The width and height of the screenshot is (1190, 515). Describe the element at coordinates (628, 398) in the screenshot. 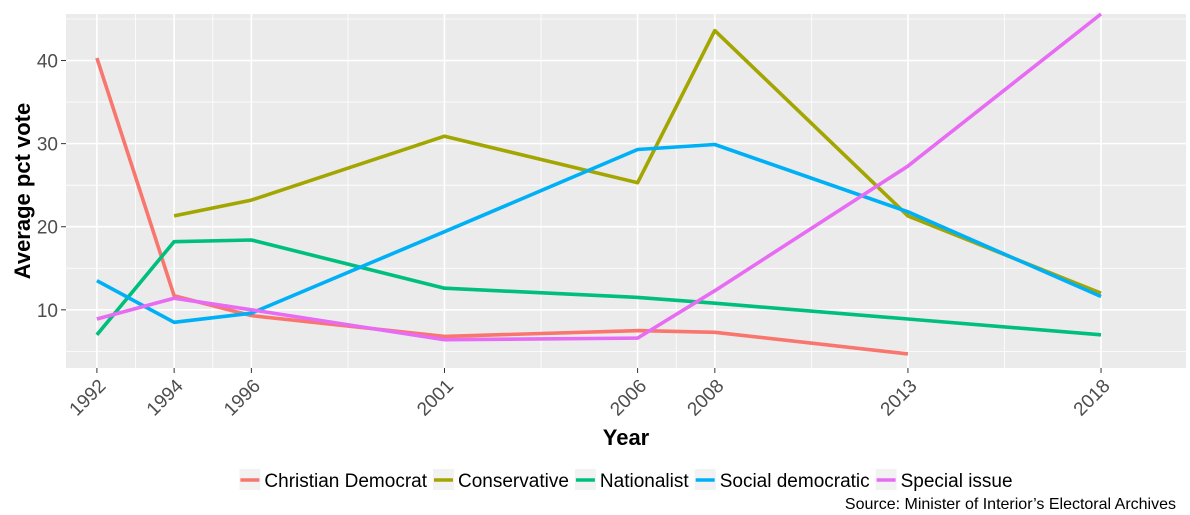

I see `x-tick-label: 2006` at that location.